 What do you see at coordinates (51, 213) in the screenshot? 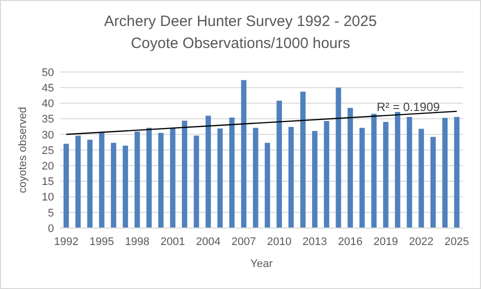
I see `y-tick-label: 5` at bounding box center [51, 213].